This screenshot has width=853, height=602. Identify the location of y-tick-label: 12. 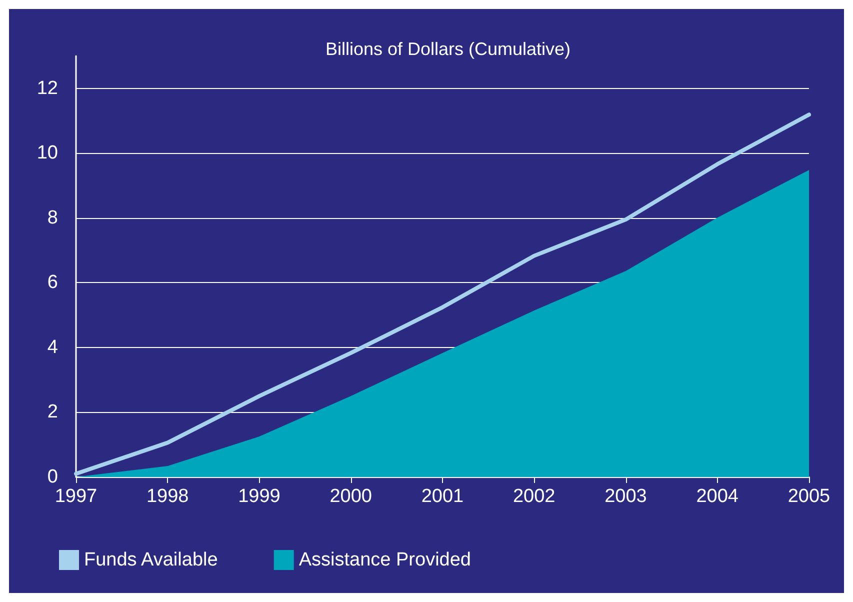
(47, 88).